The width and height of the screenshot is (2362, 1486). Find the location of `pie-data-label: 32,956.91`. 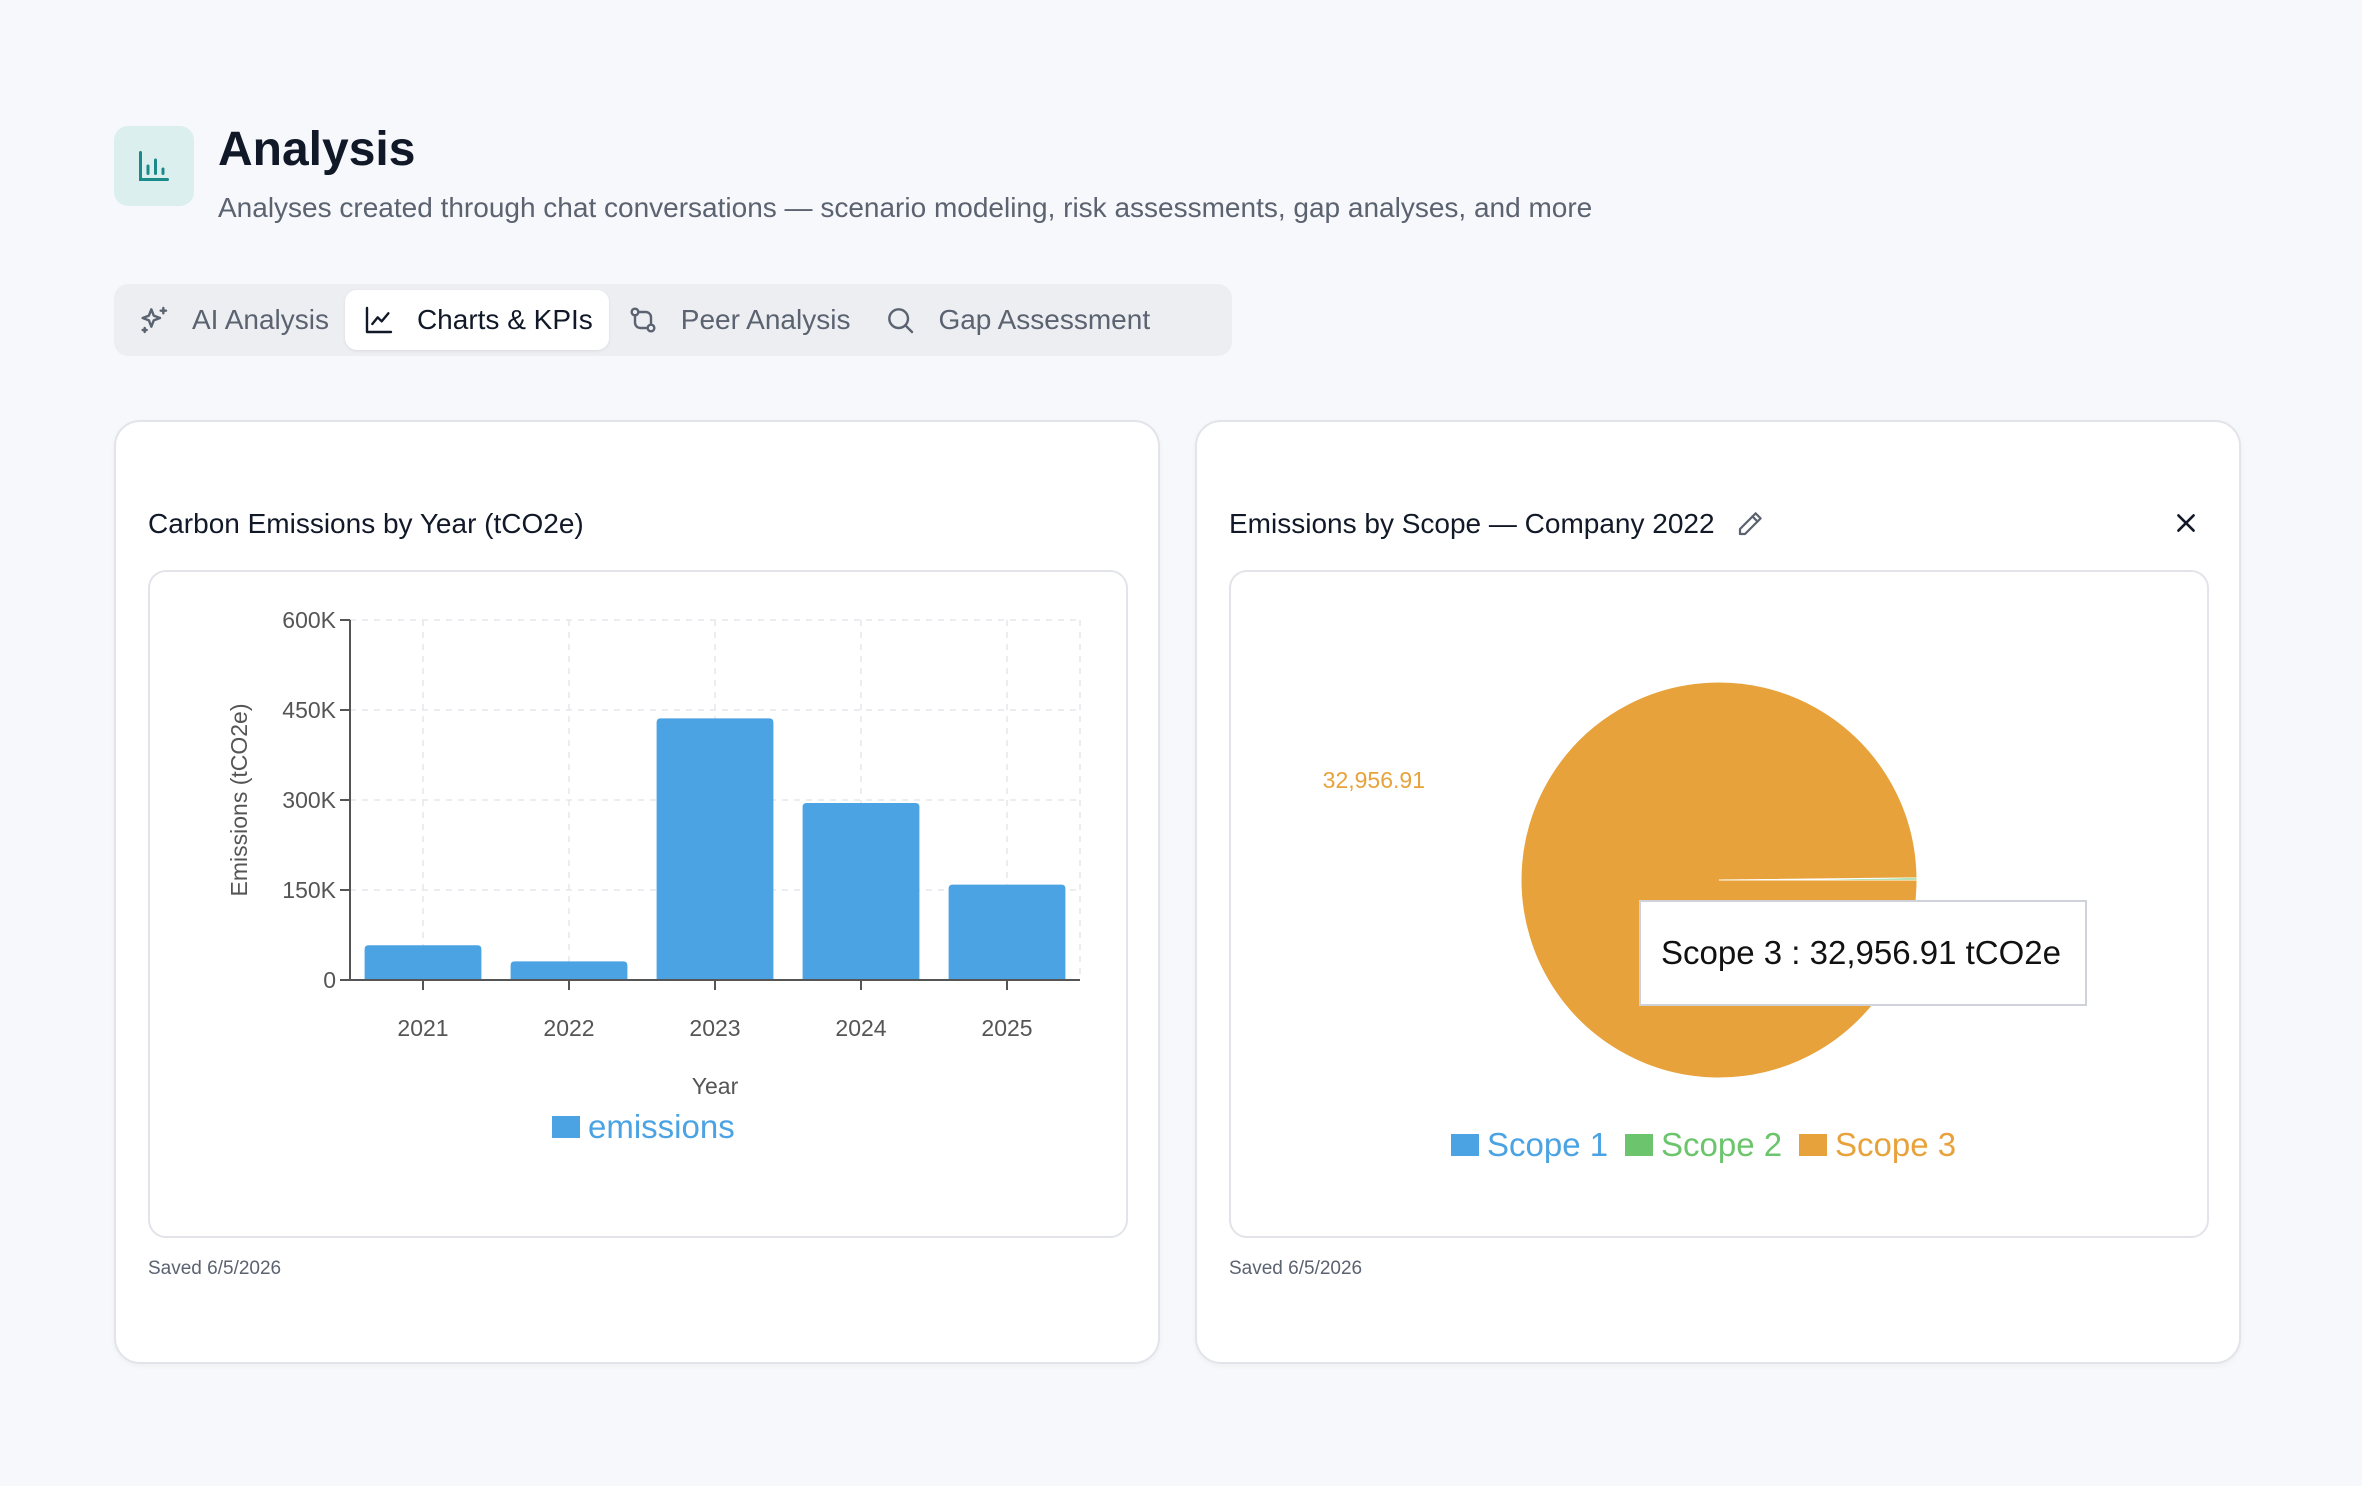

pie-data-label: 32,956.91 is located at coordinates (1374, 780).